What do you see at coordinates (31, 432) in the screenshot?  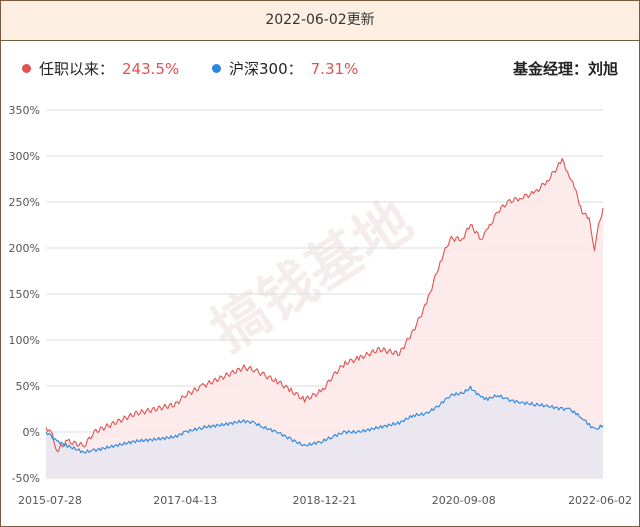 I see `y-tick-label: 0%` at bounding box center [31, 432].